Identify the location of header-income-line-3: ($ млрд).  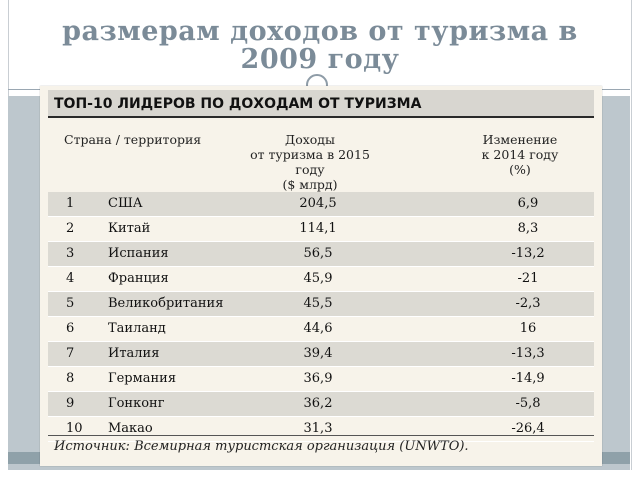
(310, 184).